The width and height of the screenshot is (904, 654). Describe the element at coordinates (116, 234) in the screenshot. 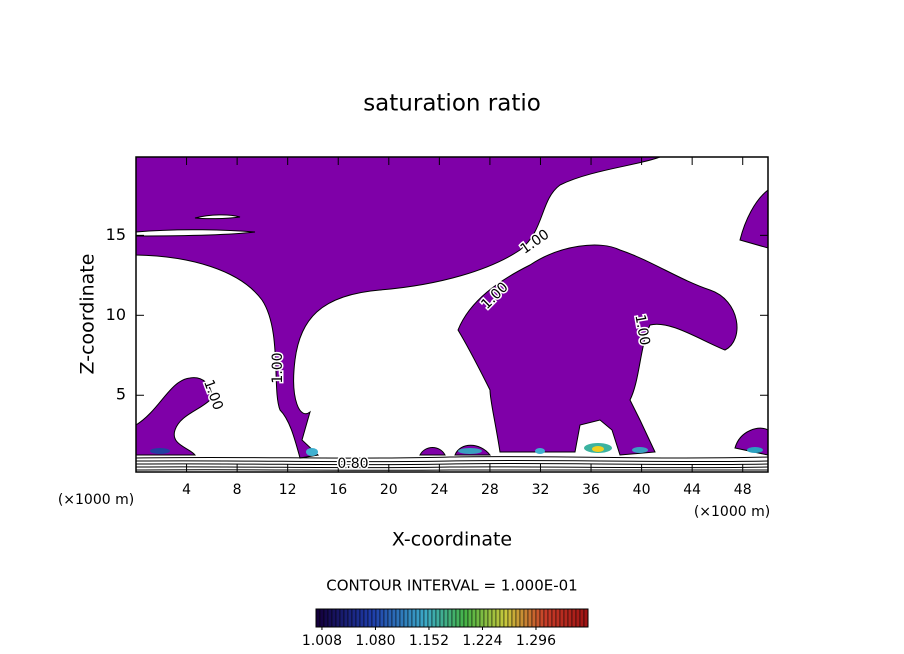

I see `y-tick-label: 15` at that location.